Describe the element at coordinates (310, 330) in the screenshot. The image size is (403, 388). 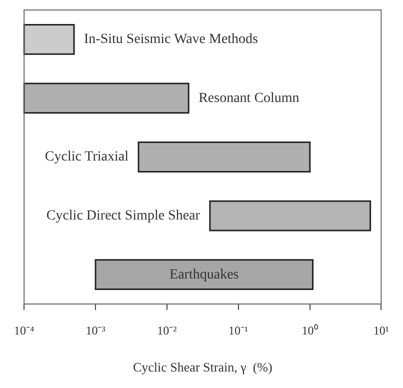
I see `x-tick-label: 10⁰` at that location.